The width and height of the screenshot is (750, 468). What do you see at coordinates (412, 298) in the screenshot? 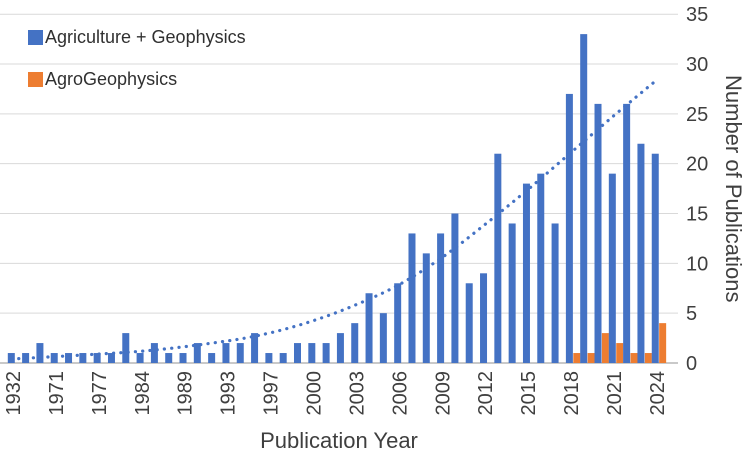
I see `bar-agriculture-geophysics-2007` at bounding box center [412, 298].